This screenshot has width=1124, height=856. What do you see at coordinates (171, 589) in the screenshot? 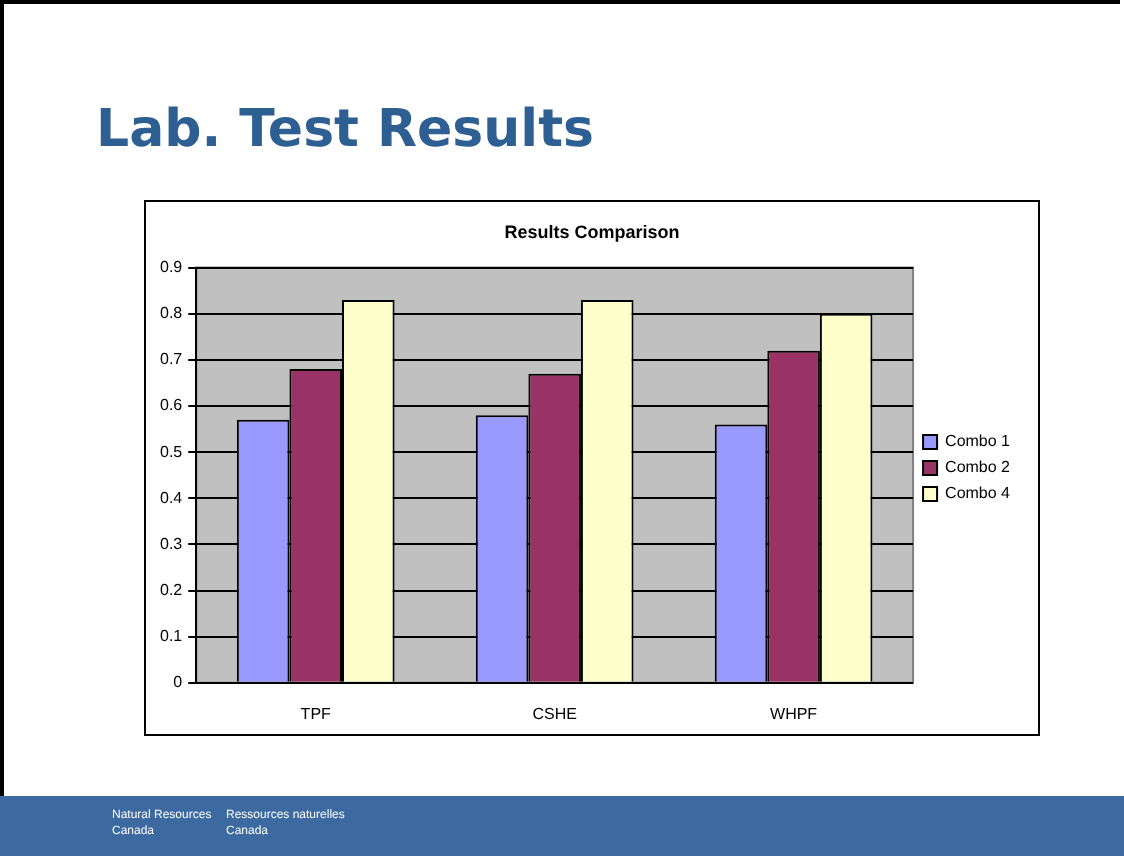
I see `y-tick-label: 0.2` at bounding box center [171, 589].